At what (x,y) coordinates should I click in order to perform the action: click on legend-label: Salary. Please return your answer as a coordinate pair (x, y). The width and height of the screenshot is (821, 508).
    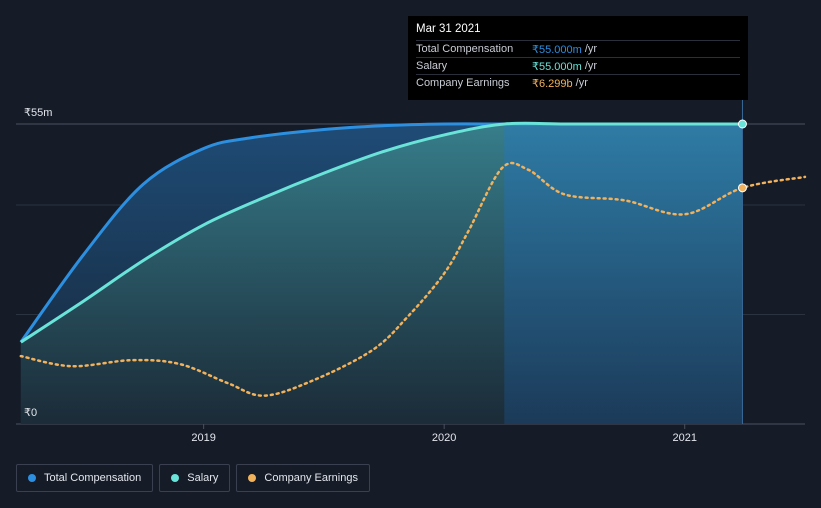
    Looking at the image, I should click on (203, 478).